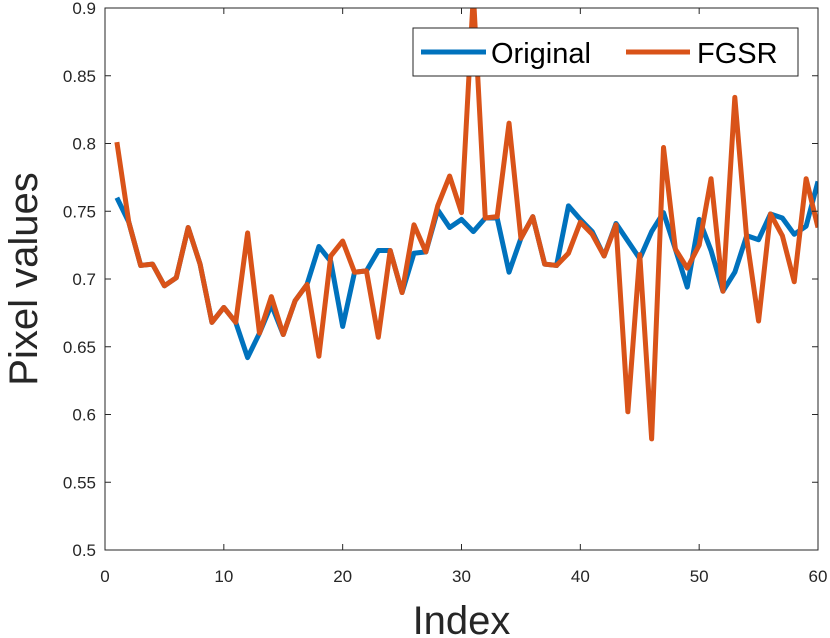 This screenshot has height=638, width=830. I want to click on legend: Original FGSR, so click(605, 52).